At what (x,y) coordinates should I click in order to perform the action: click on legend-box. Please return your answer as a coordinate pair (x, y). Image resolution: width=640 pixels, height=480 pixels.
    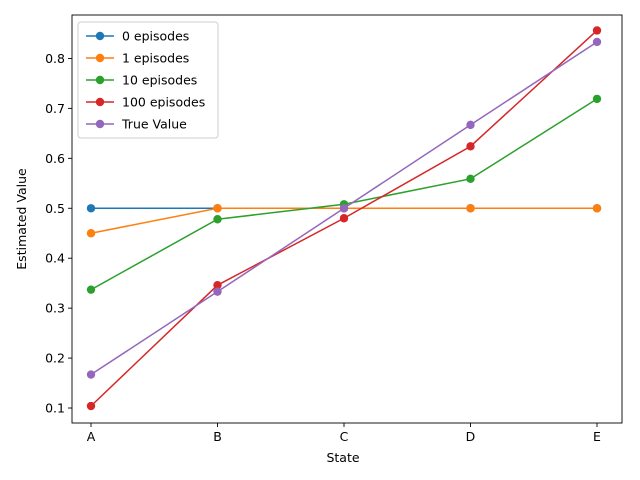
    Looking at the image, I should click on (148, 80).